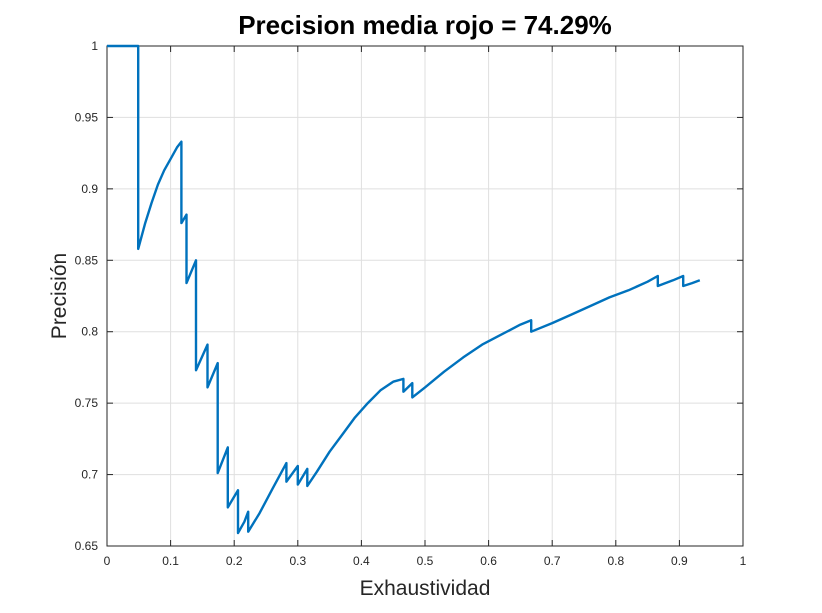 The height and width of the screenshot is (613, 822). I want to click on y-tick-label: 0.75, so click(87, 403).